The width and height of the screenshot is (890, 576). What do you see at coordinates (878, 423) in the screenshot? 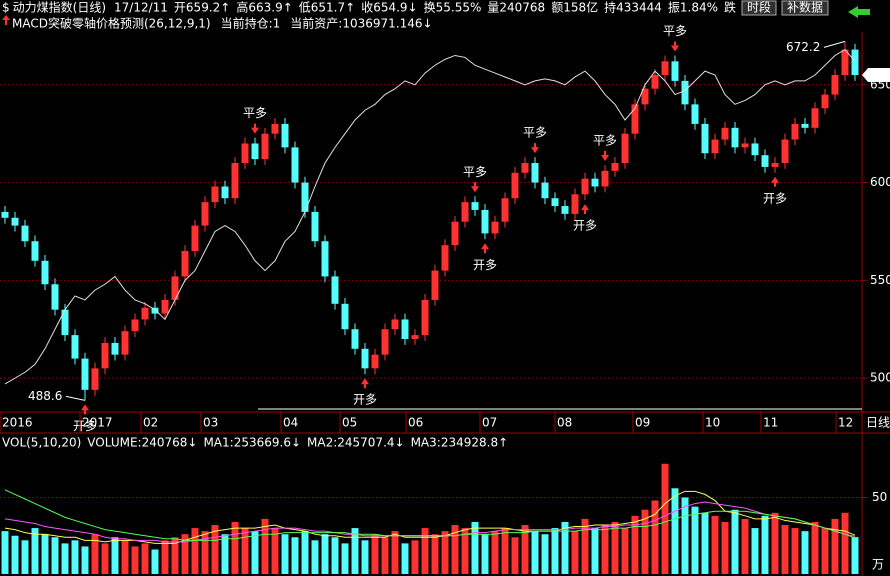
I see `period-label: 日线` at bounding box center [878, 423].